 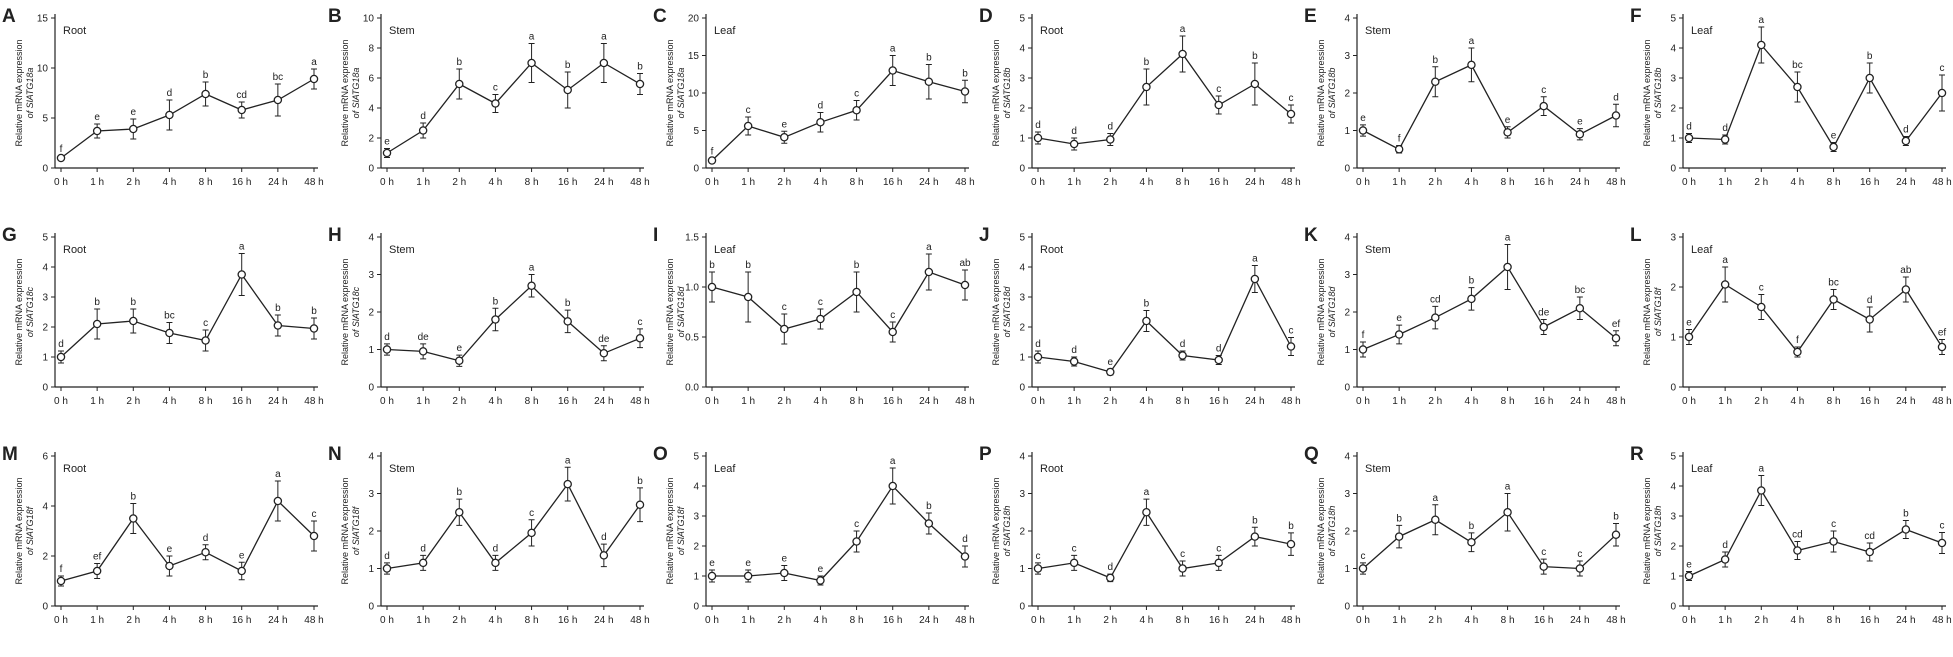 What do you see at coordinates (45, 457) in the screenshot?
I see `y-tick-label: 6` at bounding box center [45, 457].